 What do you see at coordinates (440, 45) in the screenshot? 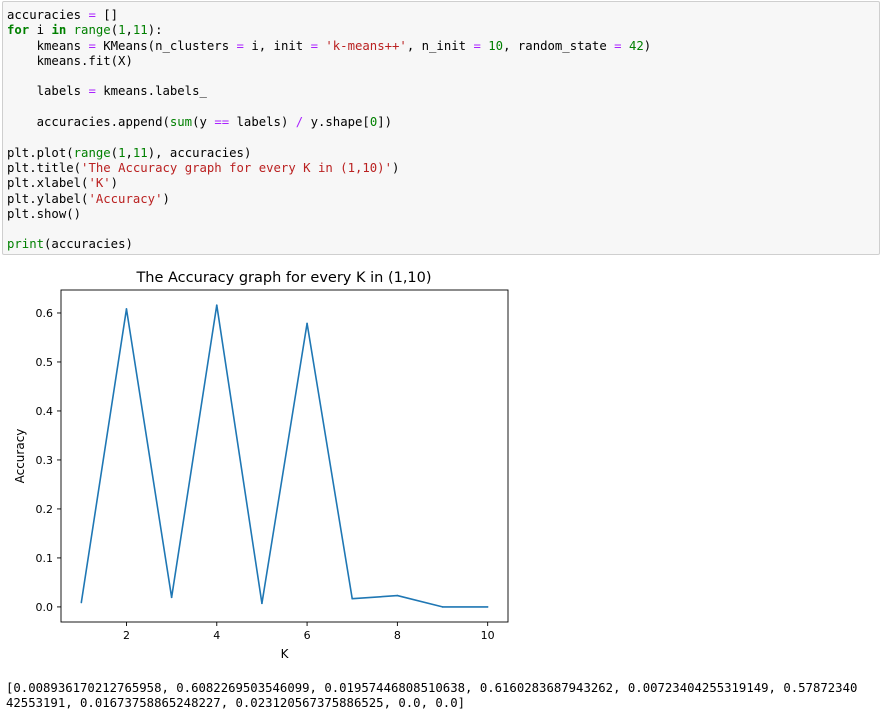
I see `code-token: , n_init` at bounding box center [440, 45].